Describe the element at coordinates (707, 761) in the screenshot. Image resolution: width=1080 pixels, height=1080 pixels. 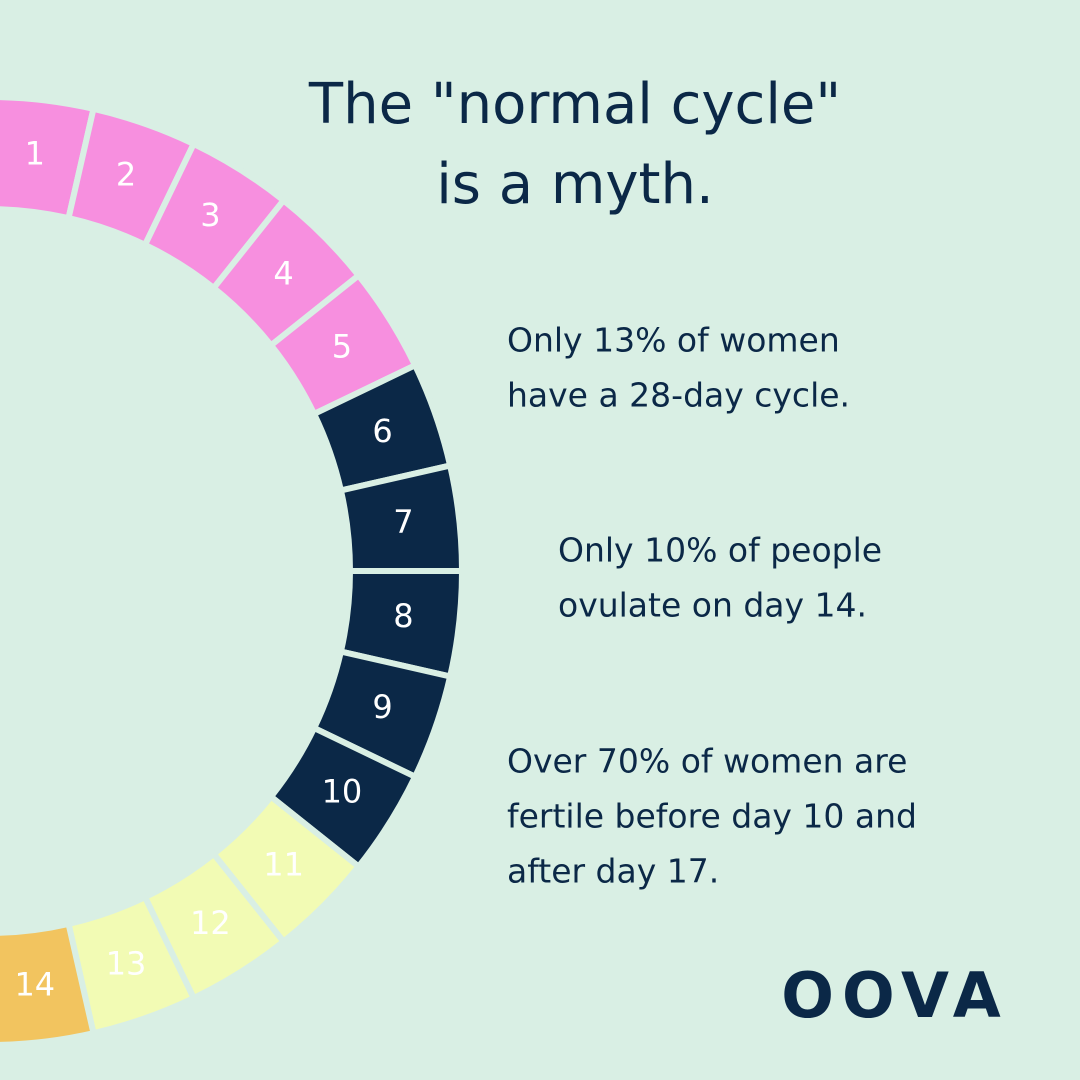
I see `fact-line: Over 70% of women are` at that location.